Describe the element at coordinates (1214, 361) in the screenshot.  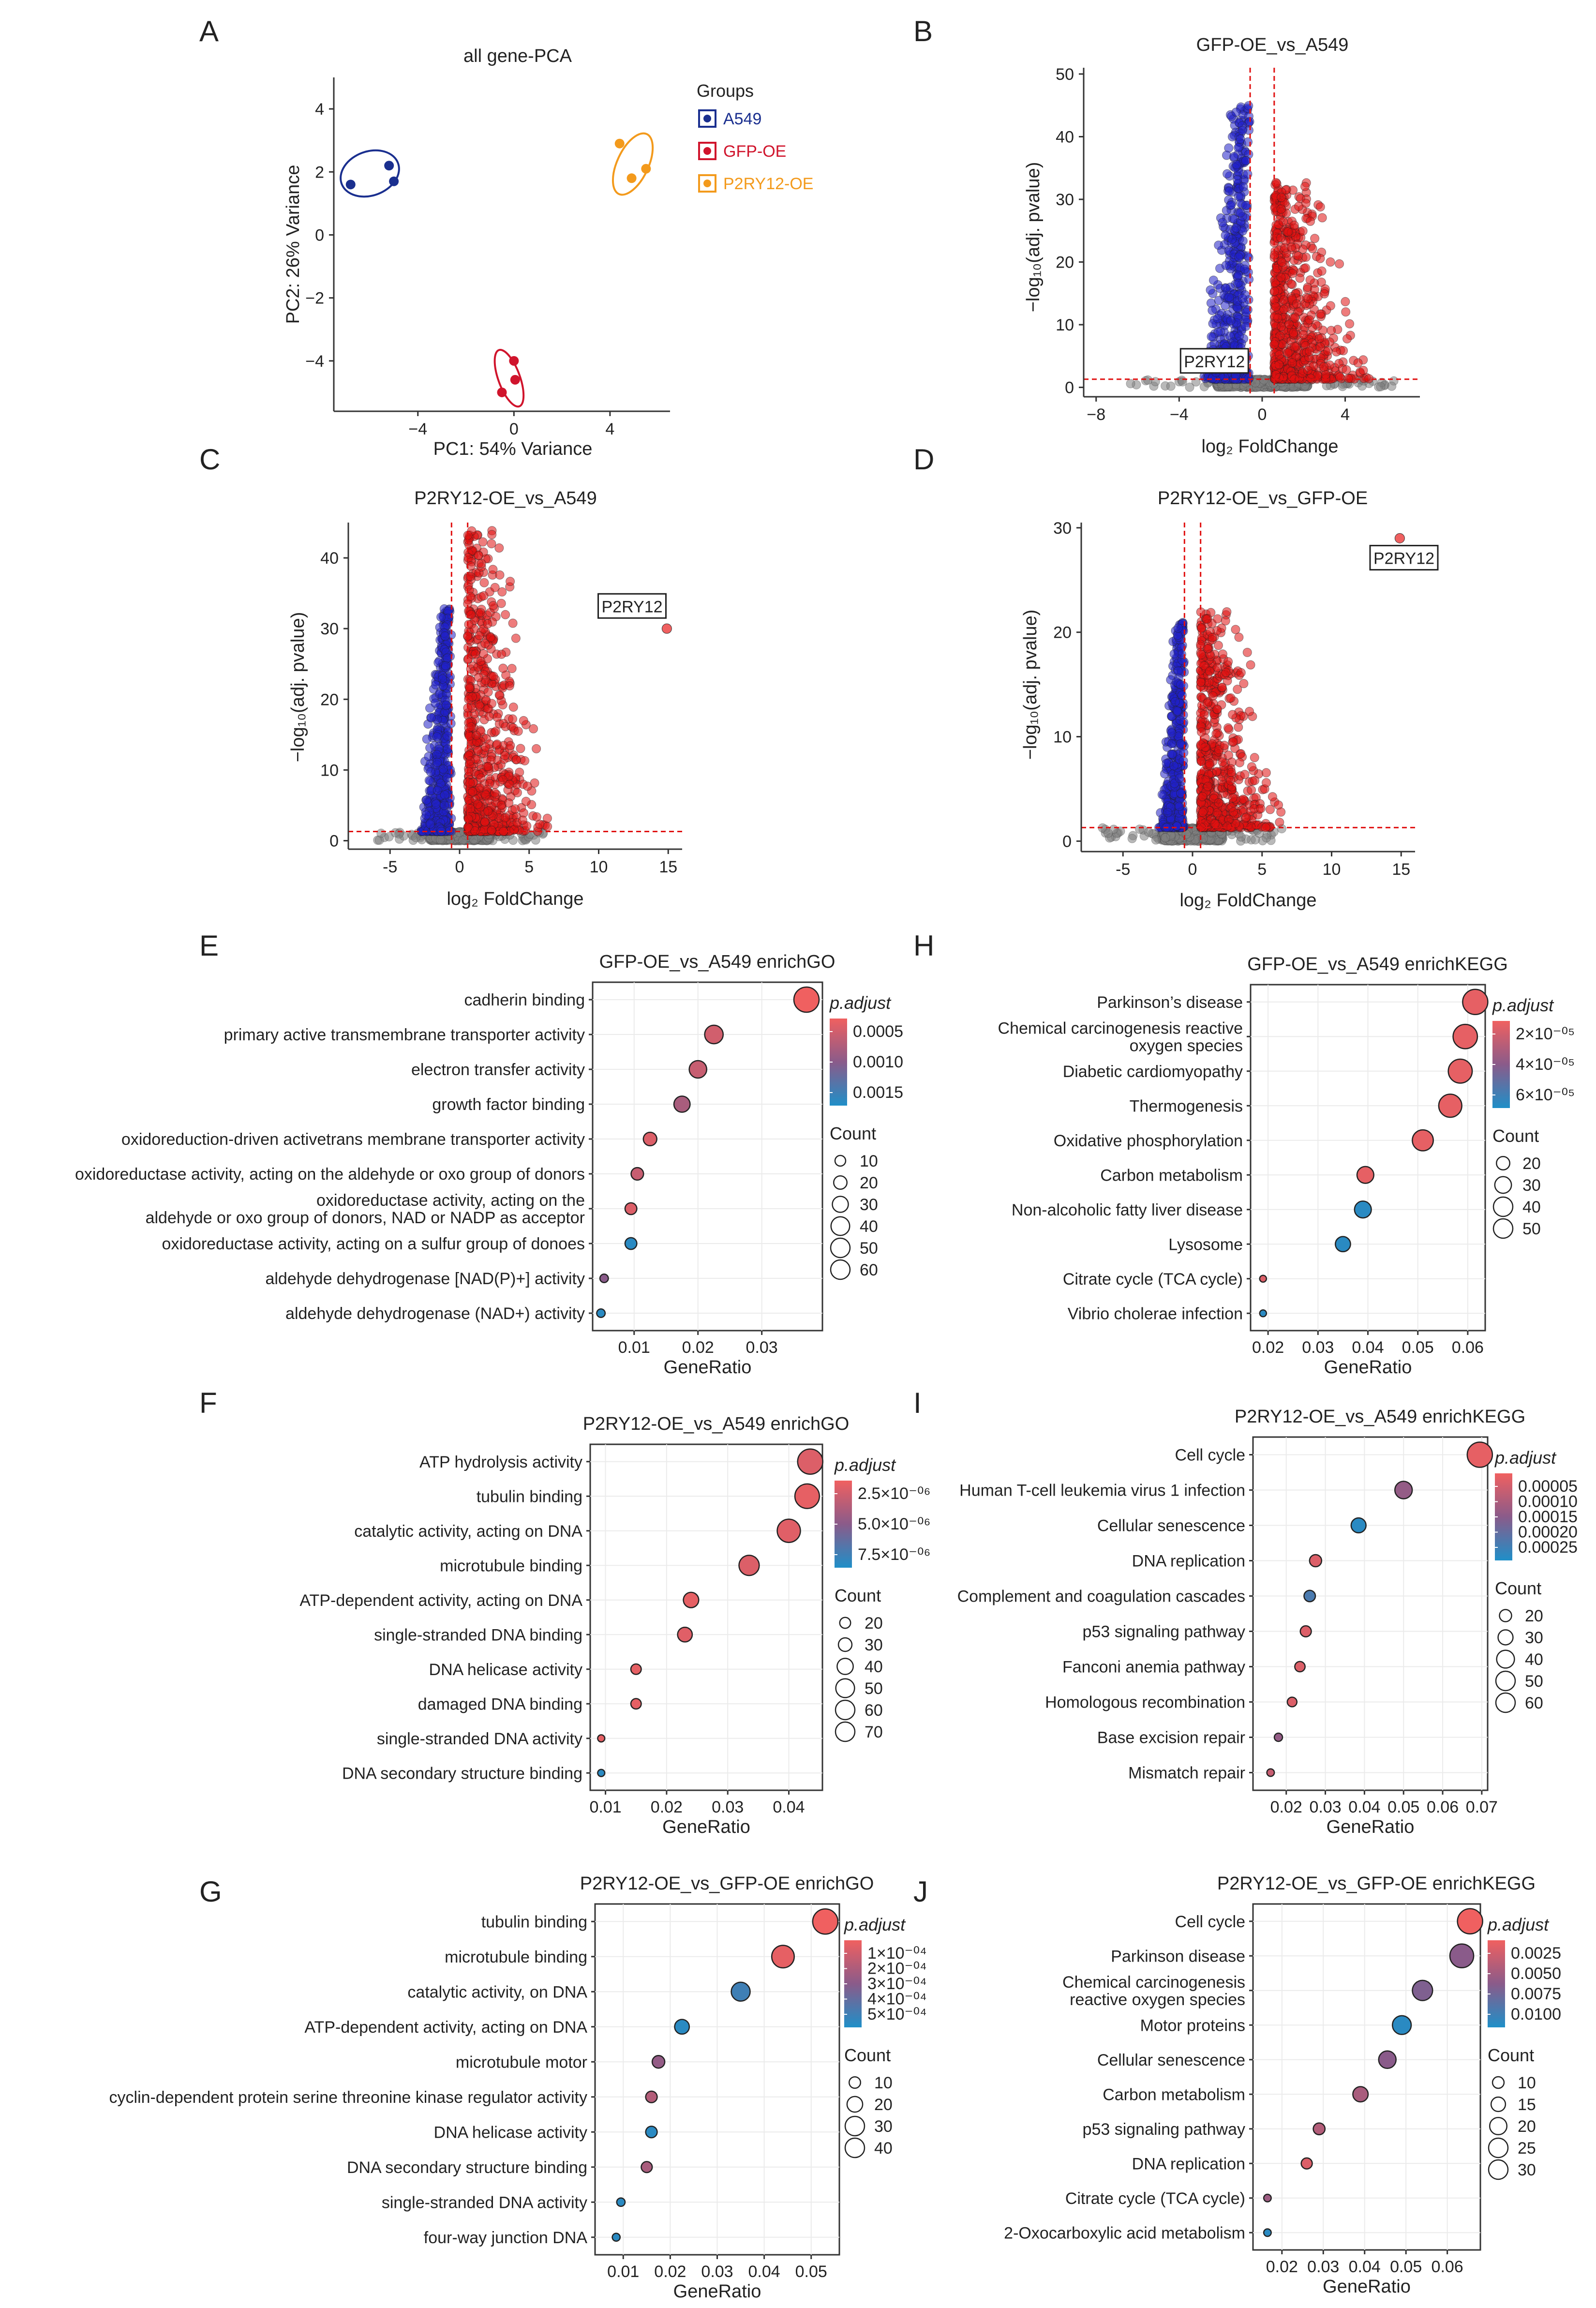
I see `volcano-highlight-box` at that location.